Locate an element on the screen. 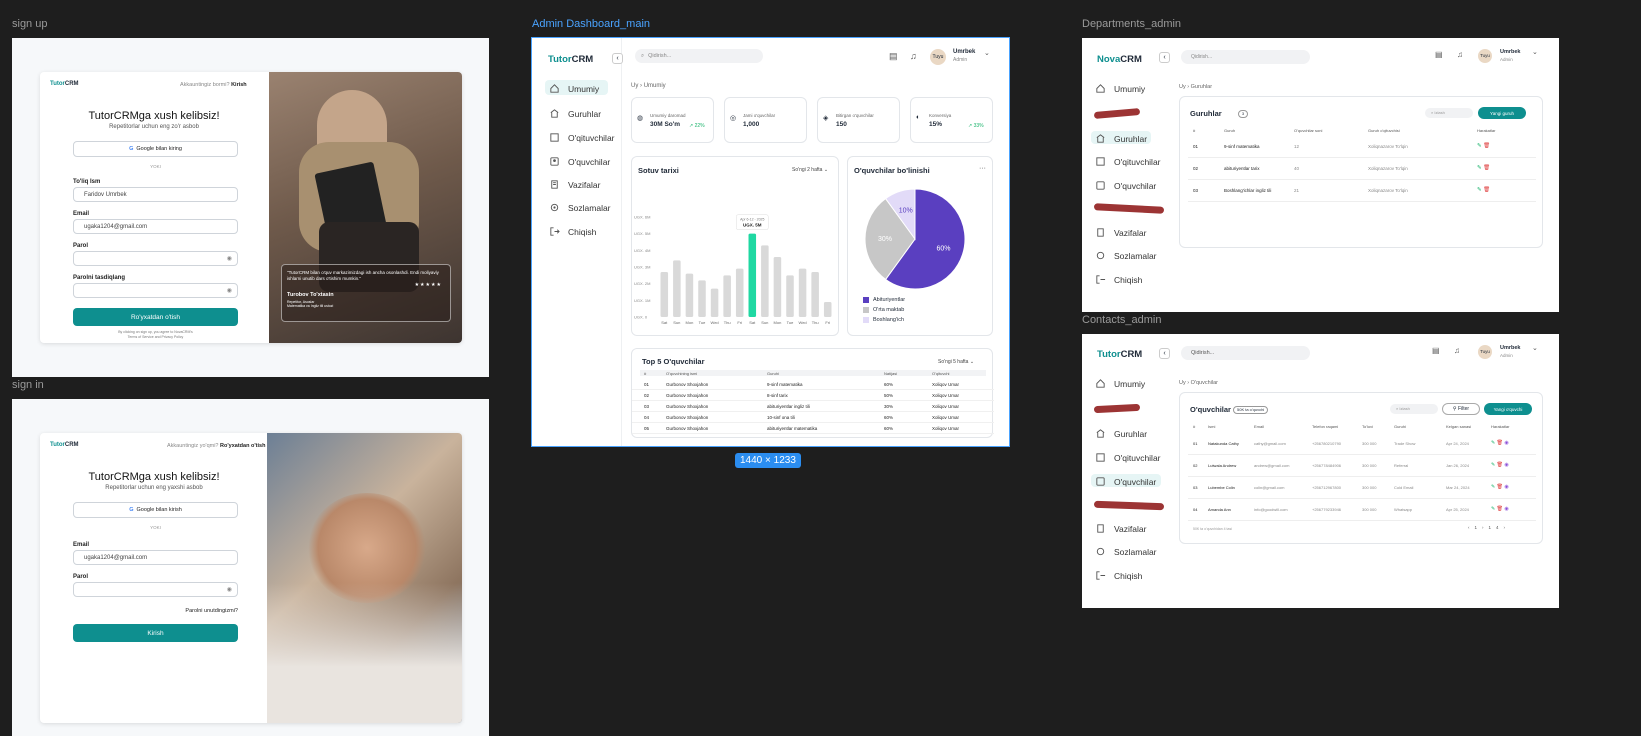  google-signup-button: G Google bilan kiring is located at coordinates (155, 149).